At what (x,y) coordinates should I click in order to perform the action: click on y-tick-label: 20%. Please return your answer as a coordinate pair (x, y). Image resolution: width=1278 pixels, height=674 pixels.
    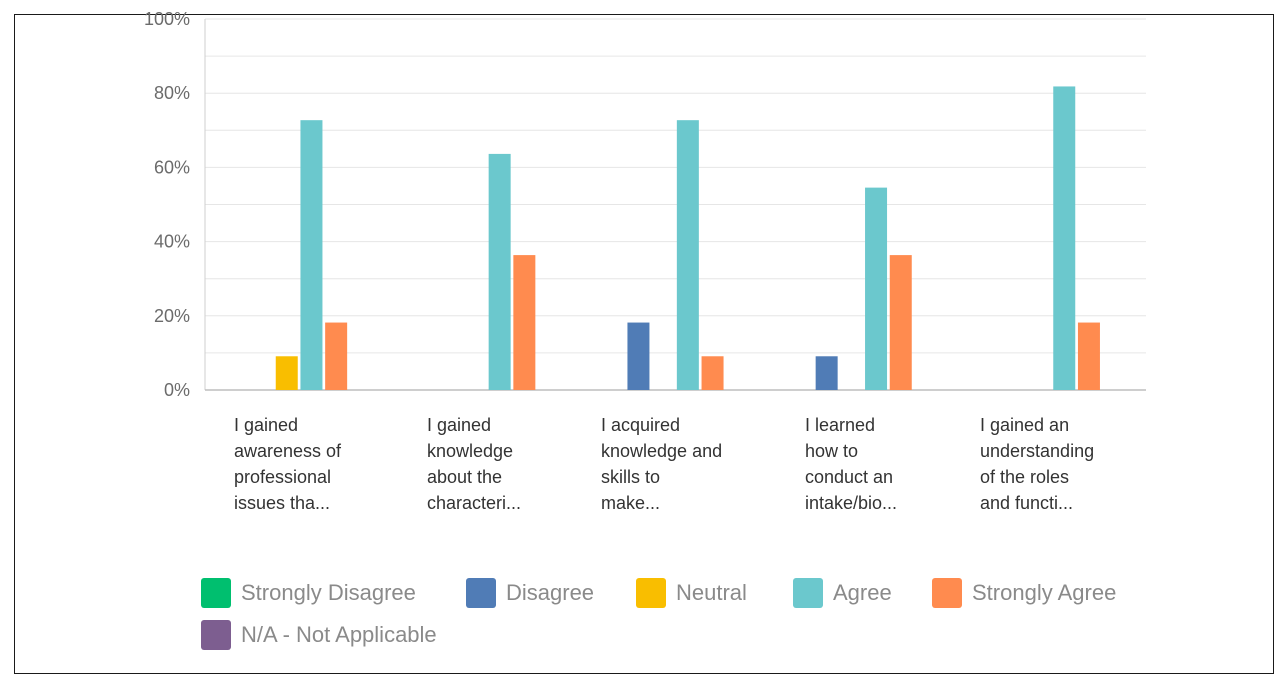
    Looking at the image, I should click on (172, 316).